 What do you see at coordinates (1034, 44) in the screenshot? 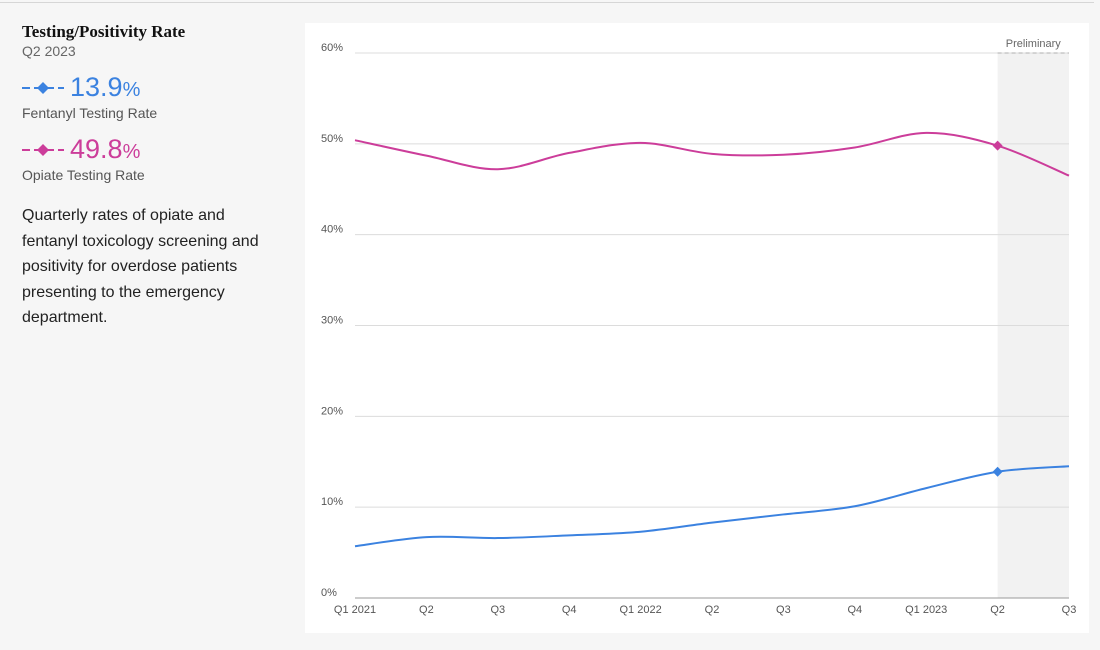
I see `preliminary-label: Preliminary` at bounding box center [1034, 44].